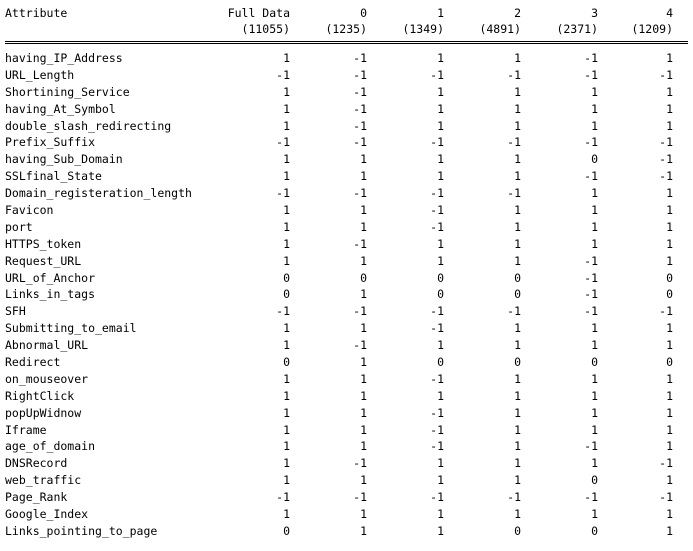 The width and height of the screenshot is (693, 551). What do you see at coordinates (346, 446) in the screenshot?
I see `table-row: age_of_domain 1 1 -1 1 -1 1` at bounding box center [346, 446].